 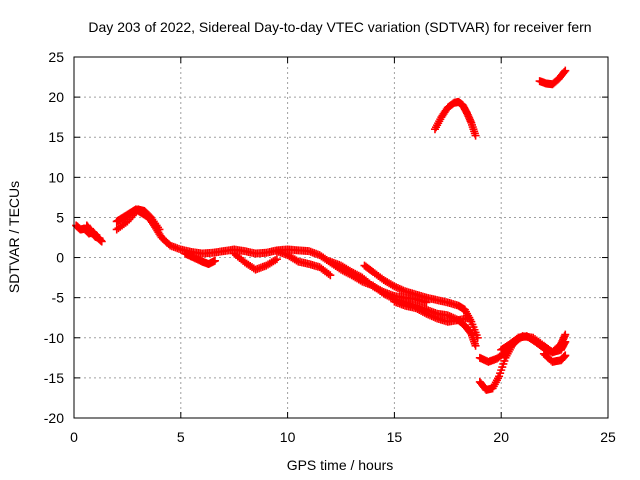 What do you see at coordinates (54, 338) in the screenshot?
I see `y-tick-label: -10` at bounding box center [54, 338].